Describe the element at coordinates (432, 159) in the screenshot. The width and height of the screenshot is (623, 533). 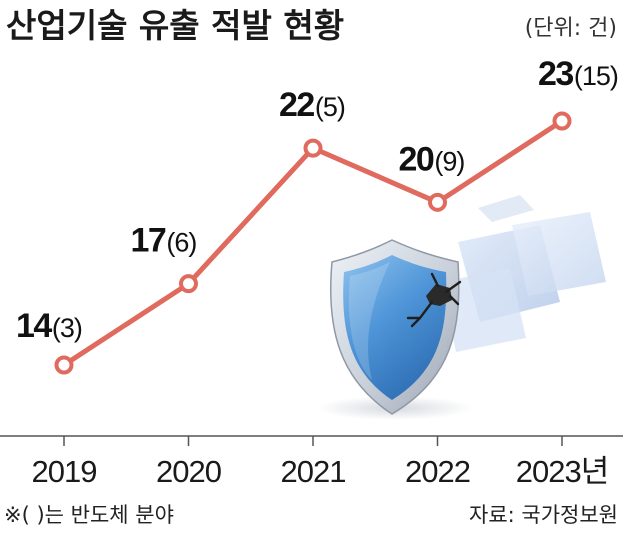
I see `point-label-2022: 20(9)` at that location.